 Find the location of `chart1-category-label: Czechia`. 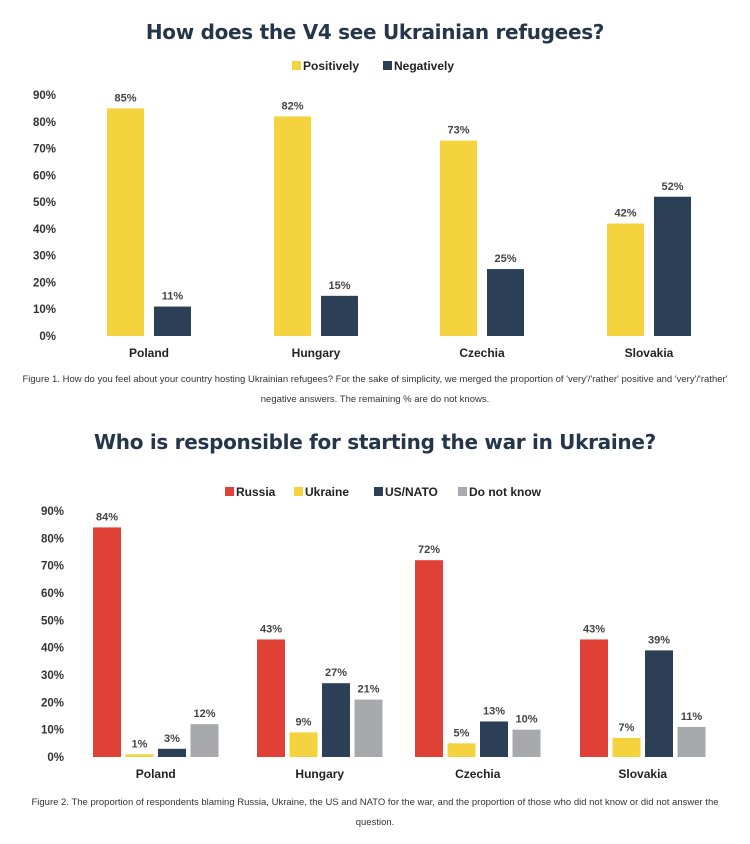

chart1-category-label: Czechia is located at coordinates (482, 353).